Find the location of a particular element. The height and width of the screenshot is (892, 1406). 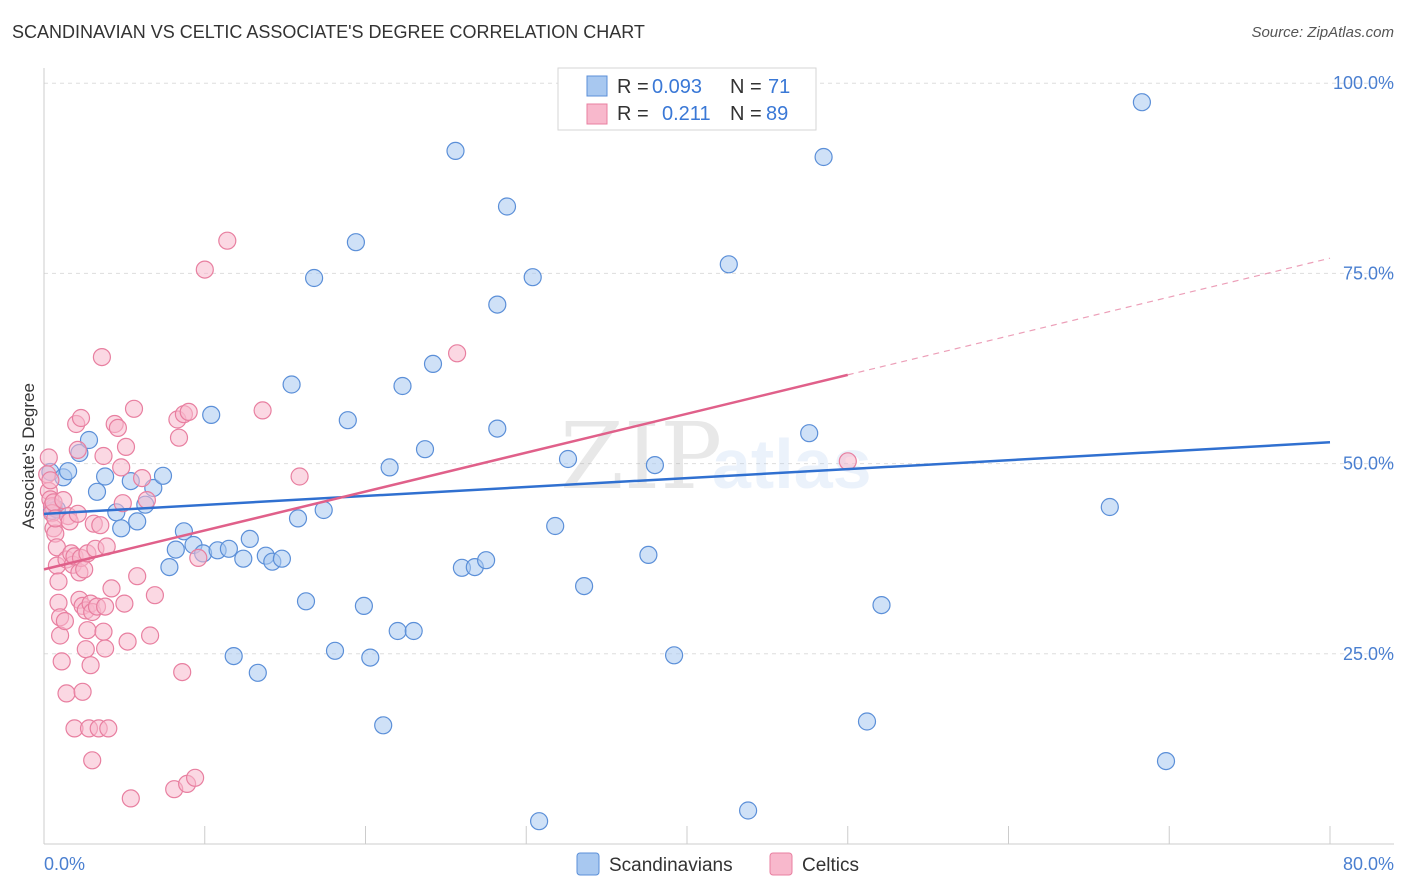

legend-swatch-blue is located at coordinates (597, 86).